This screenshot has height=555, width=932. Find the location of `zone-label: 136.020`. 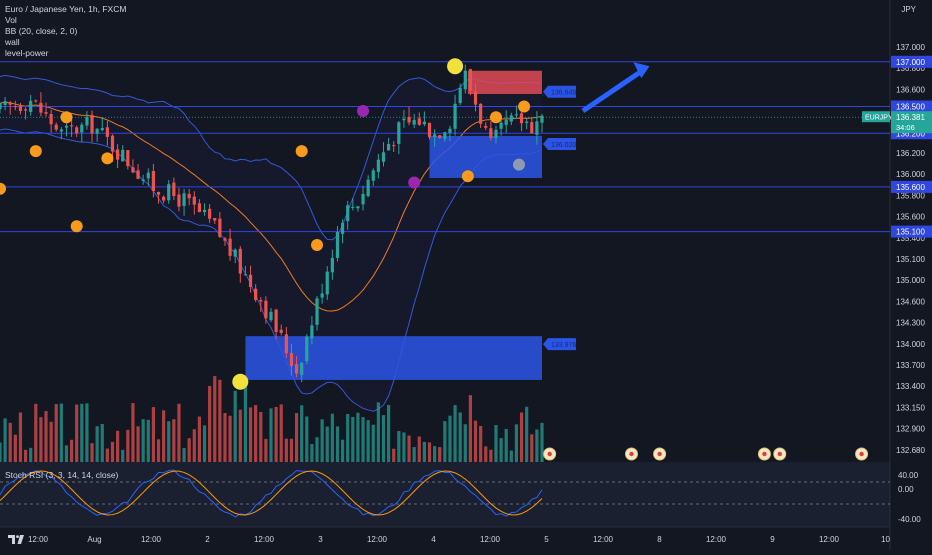

zone-label: 136.020 is located at coordinates (563, 145).